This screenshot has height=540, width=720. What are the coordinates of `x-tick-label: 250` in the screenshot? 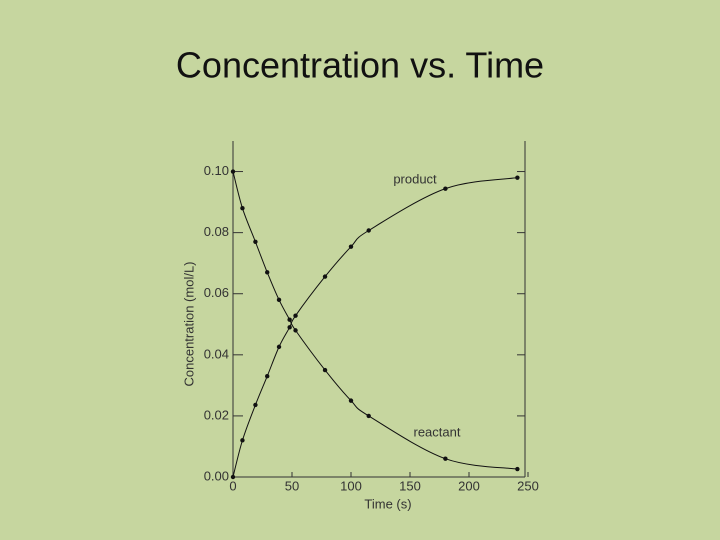 It's located at (528, 485).